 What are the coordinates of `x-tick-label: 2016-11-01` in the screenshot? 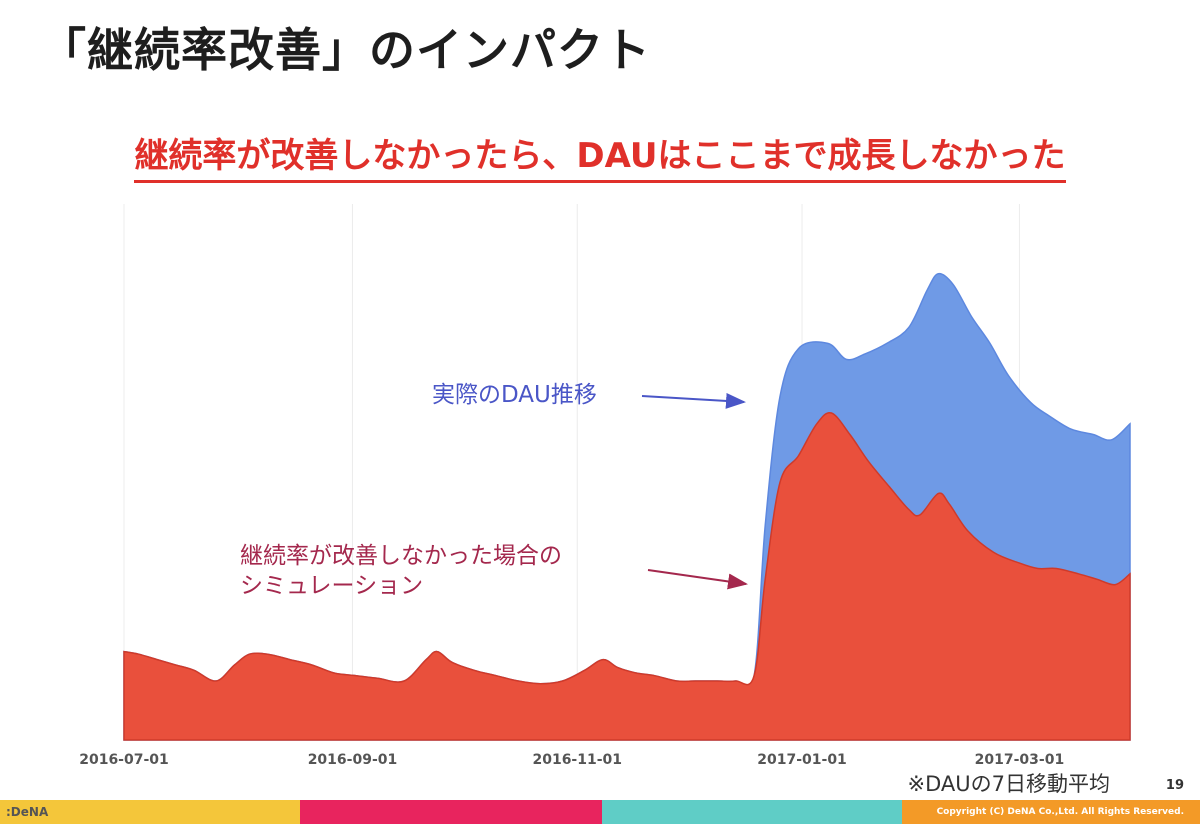 It's located at (577, 760).